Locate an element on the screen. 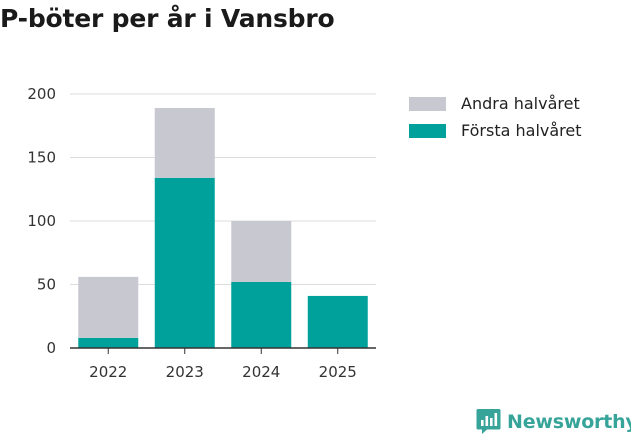 The image size is (631, 439). y-tick-label: 150 is located at coordinates (41, 158).